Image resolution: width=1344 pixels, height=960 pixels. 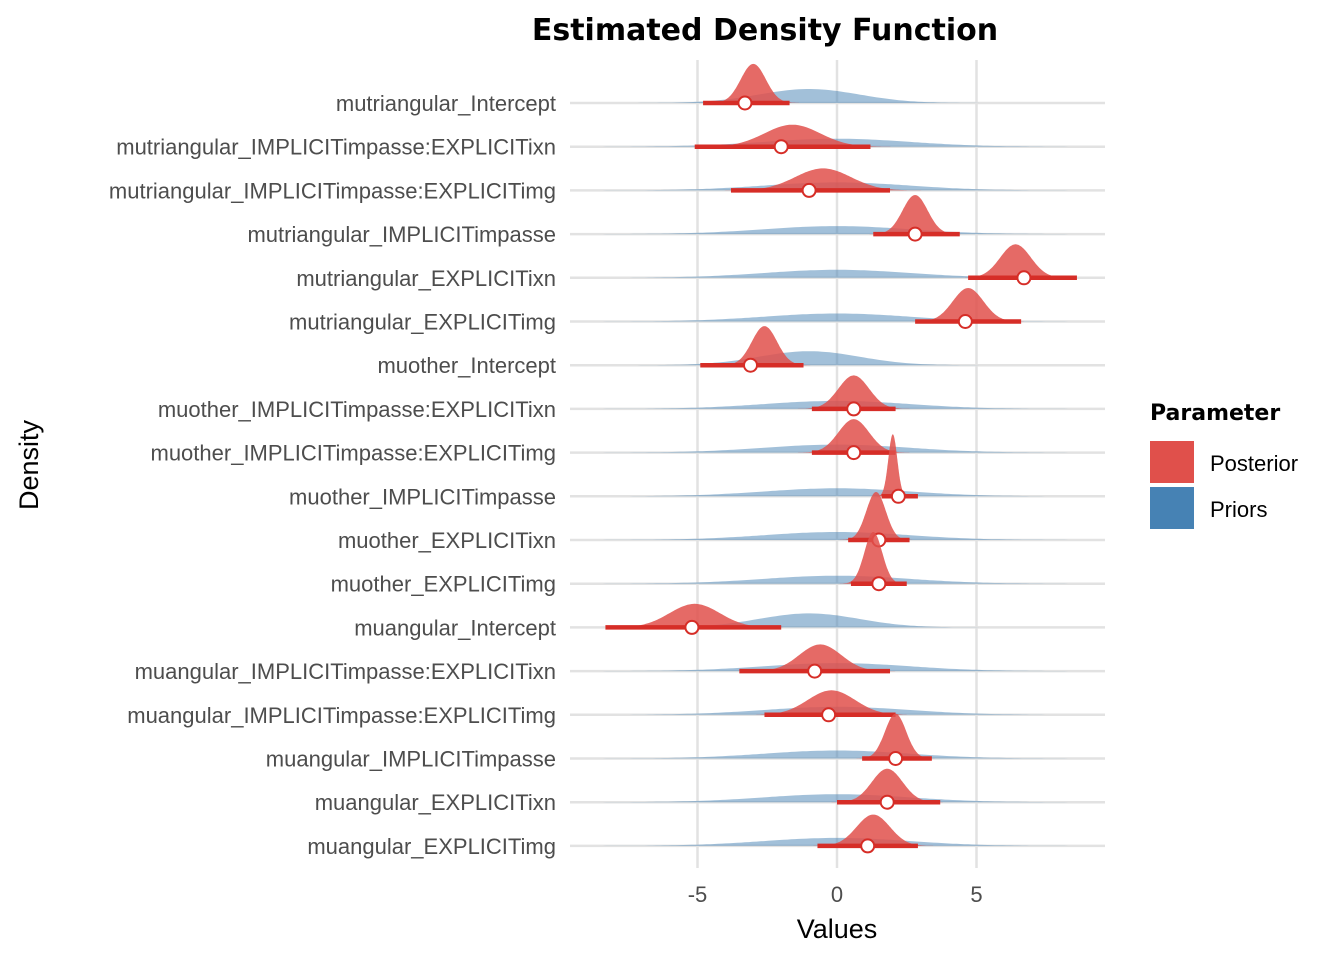 I want to click on legend-swatch-posterior, so click(x=1172, y=462).